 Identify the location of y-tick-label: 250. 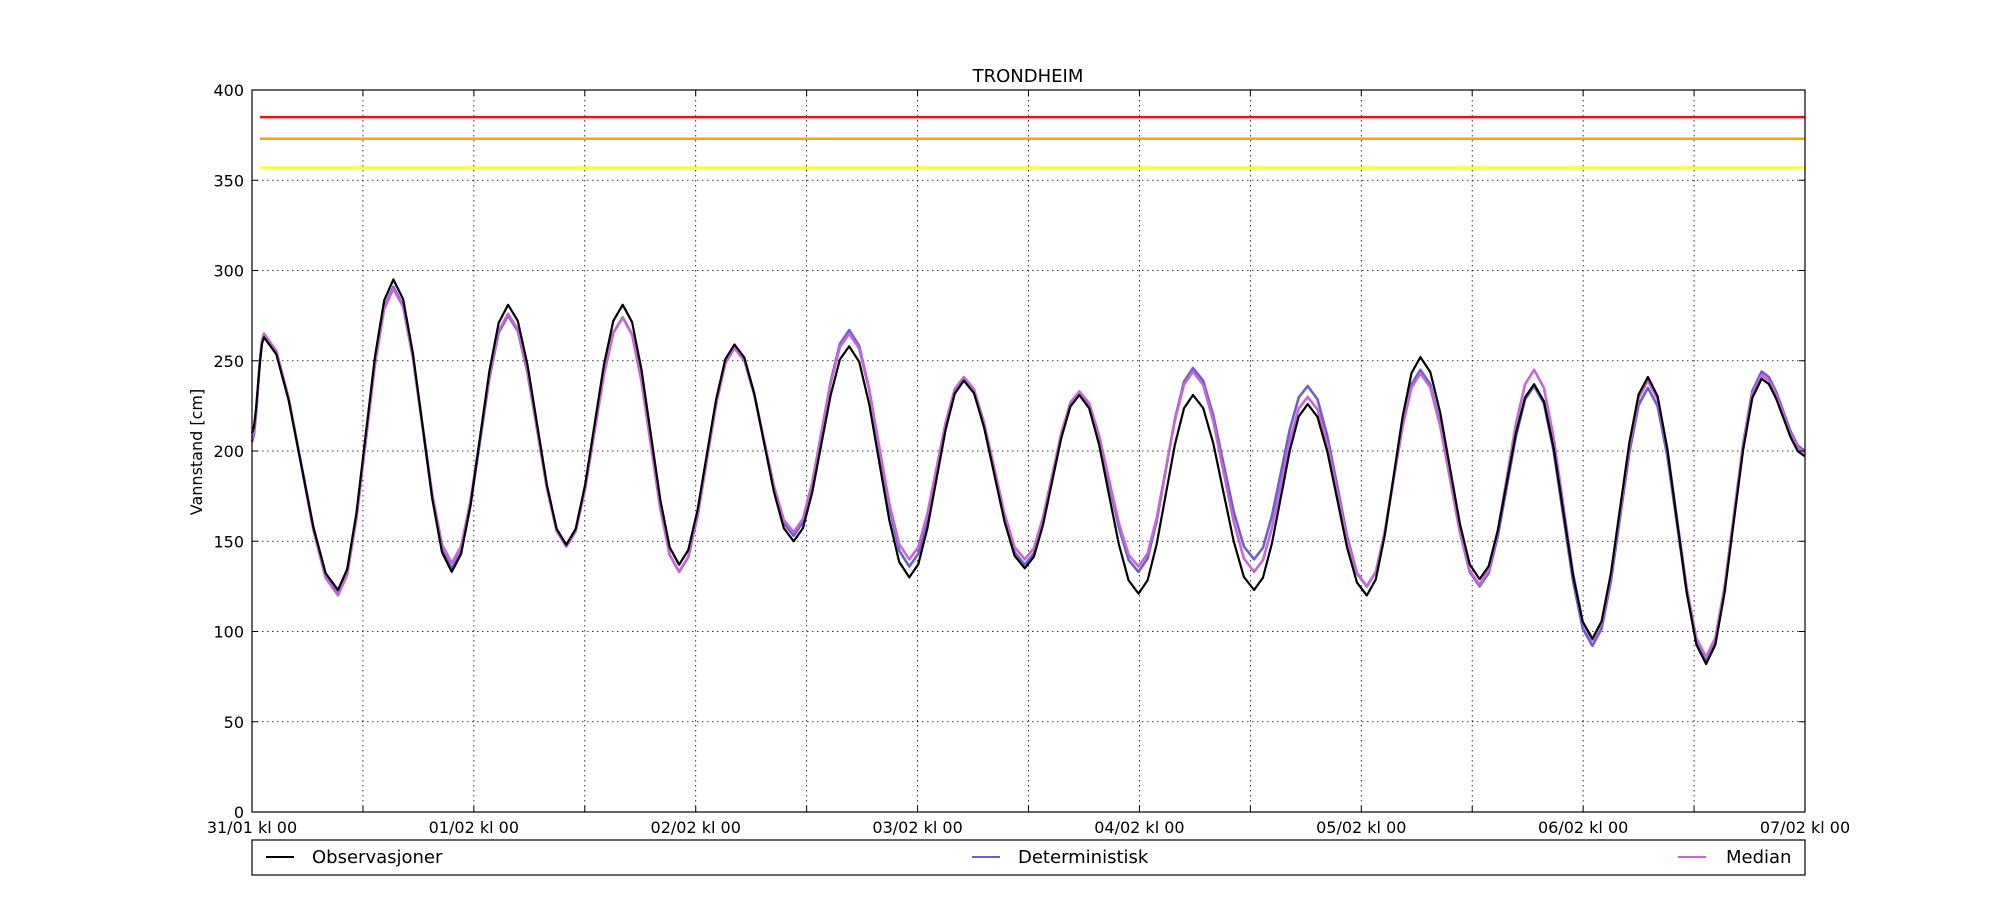
(228, 361).